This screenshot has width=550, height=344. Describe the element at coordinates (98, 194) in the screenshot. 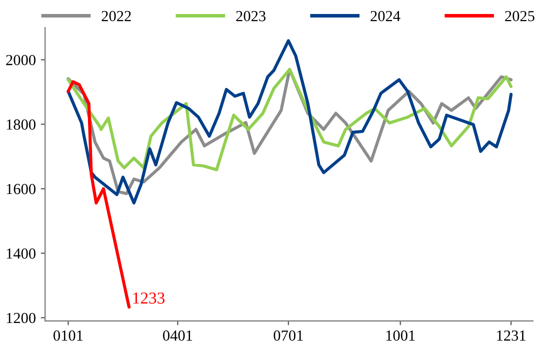

I see `line-series` at that location.